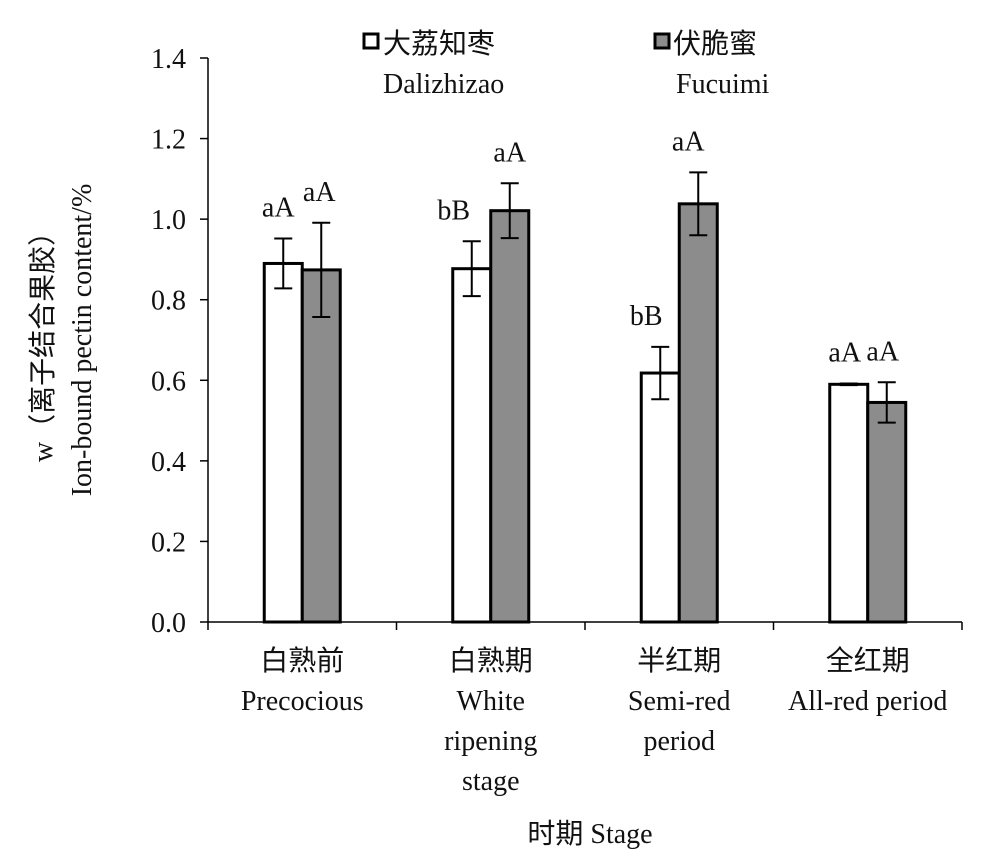 The image size is (994, 863). What do you see at coordinates (491, 781) in the screenshot?
I see `x-category-label-1-line-3: stage` at bounding box center [491, 781].